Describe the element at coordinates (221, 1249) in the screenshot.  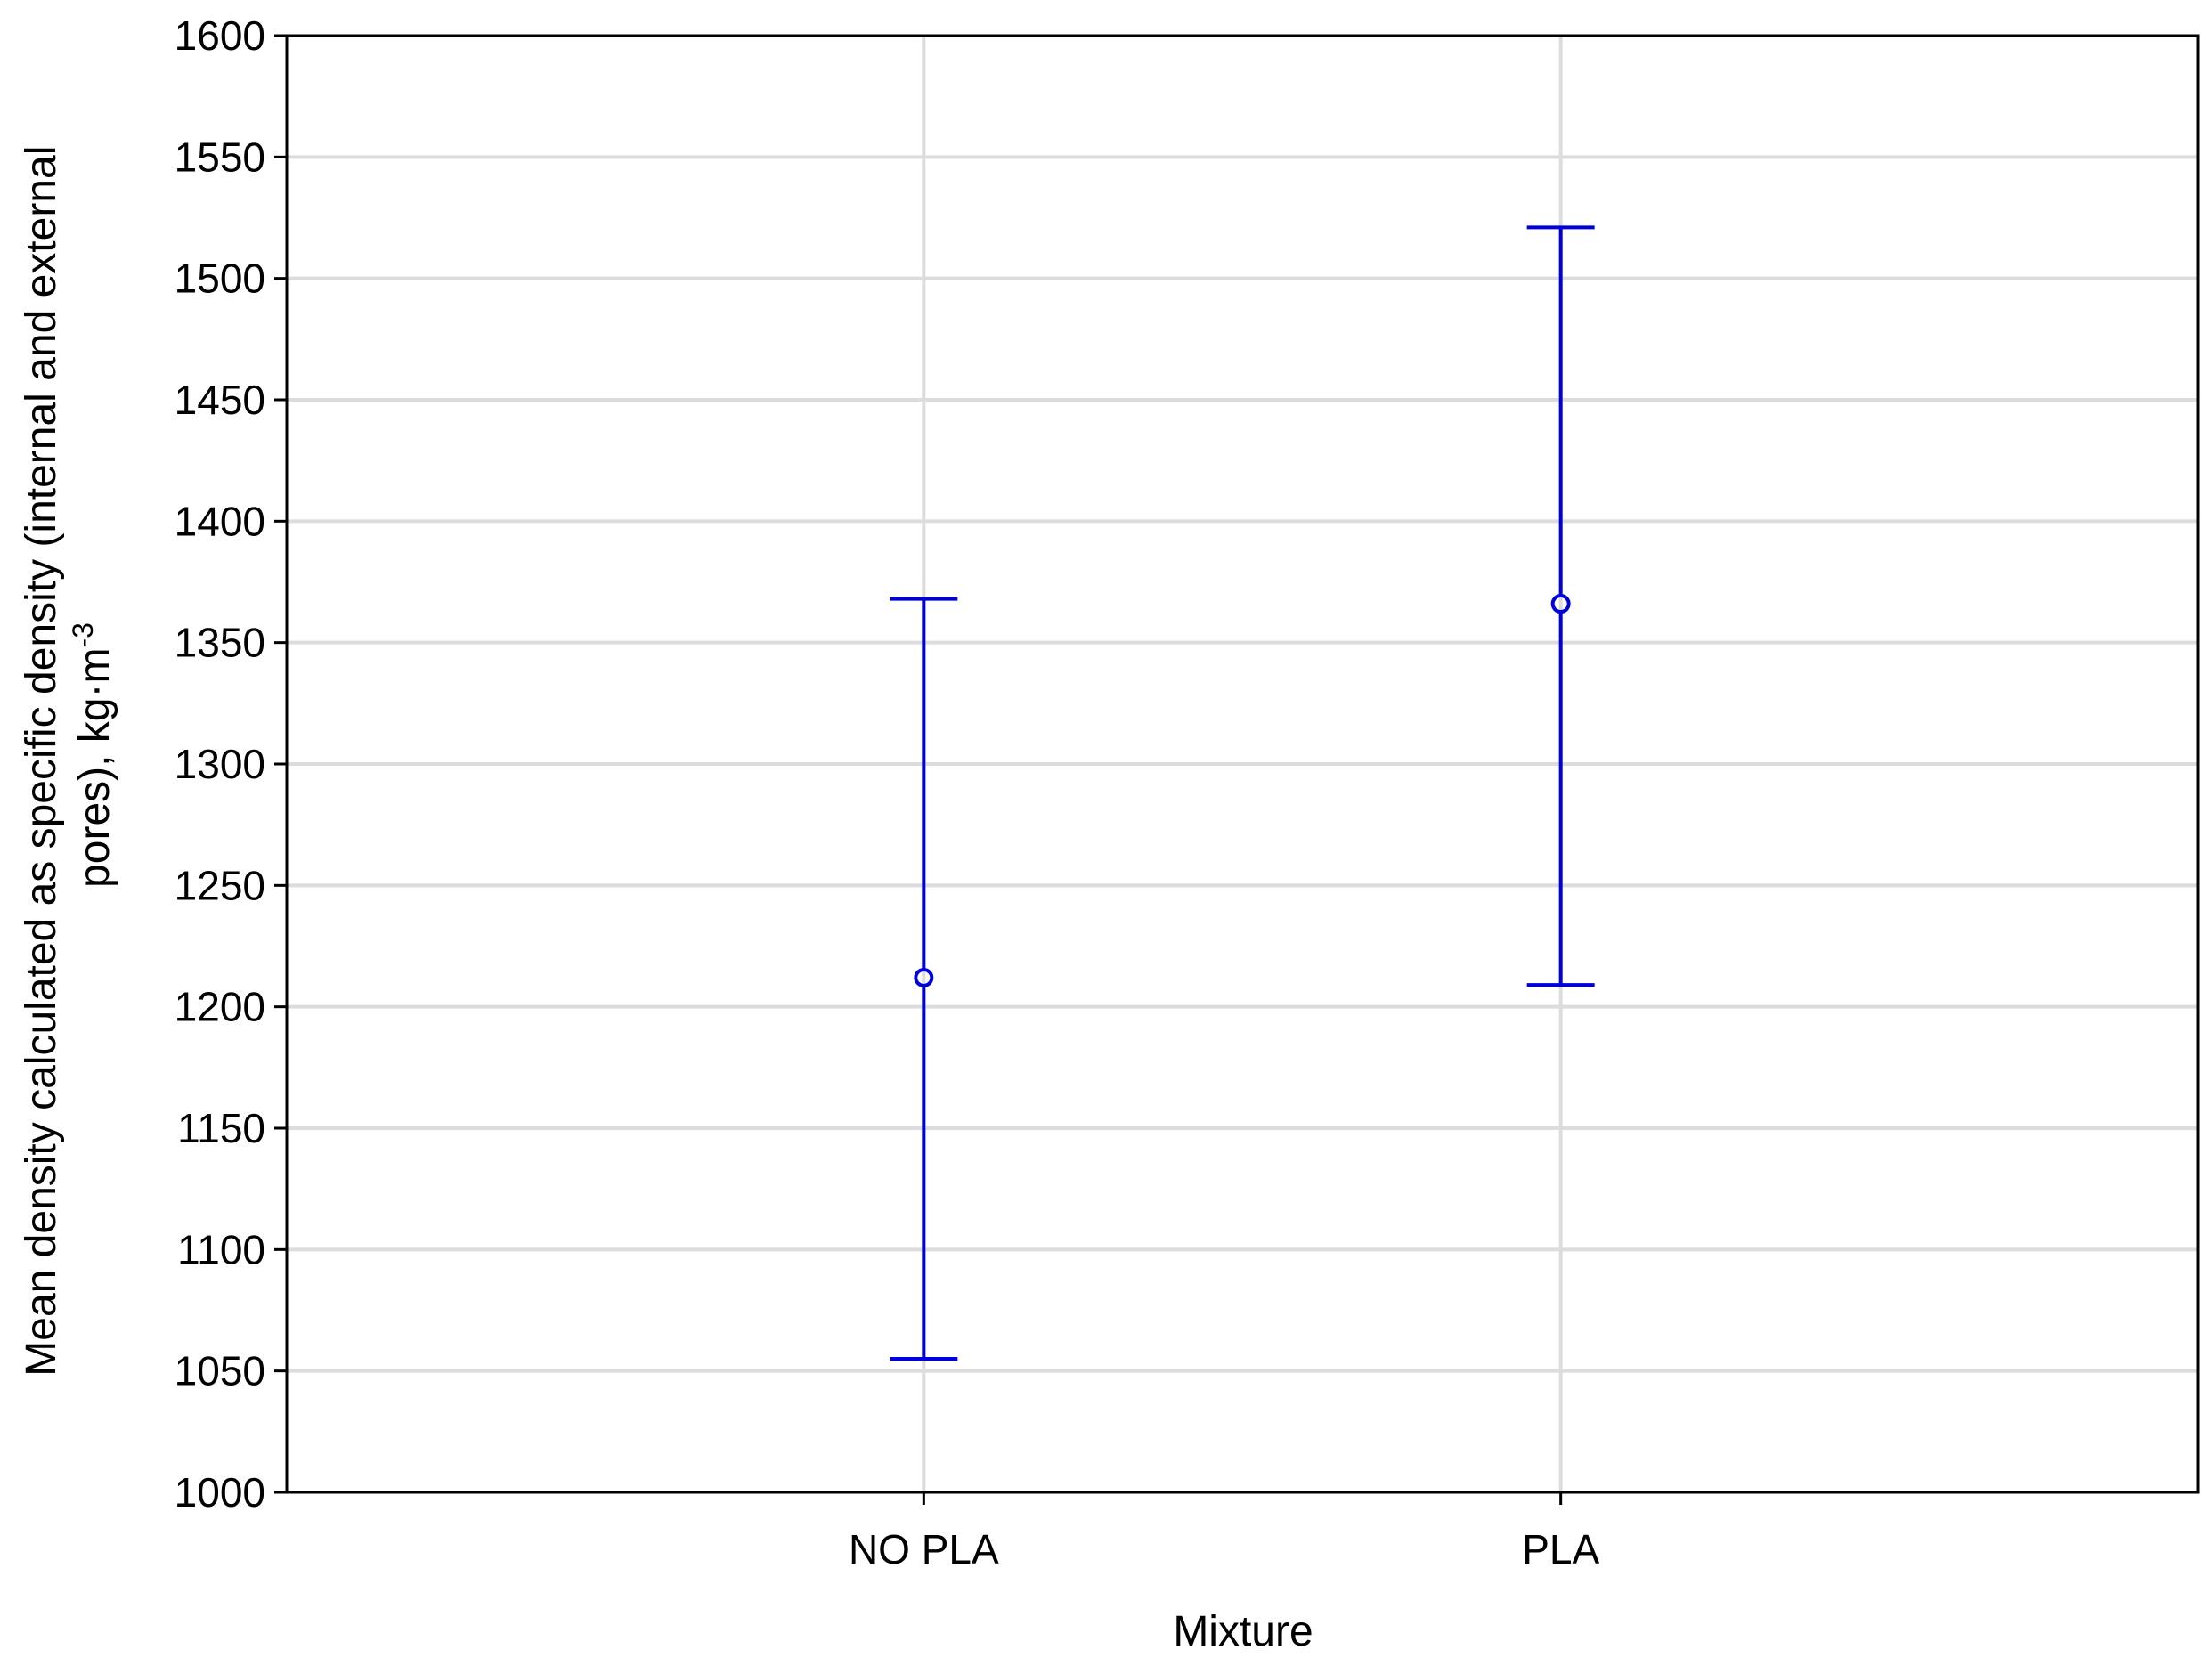
I see `y-tick-label: 1100` at that location.